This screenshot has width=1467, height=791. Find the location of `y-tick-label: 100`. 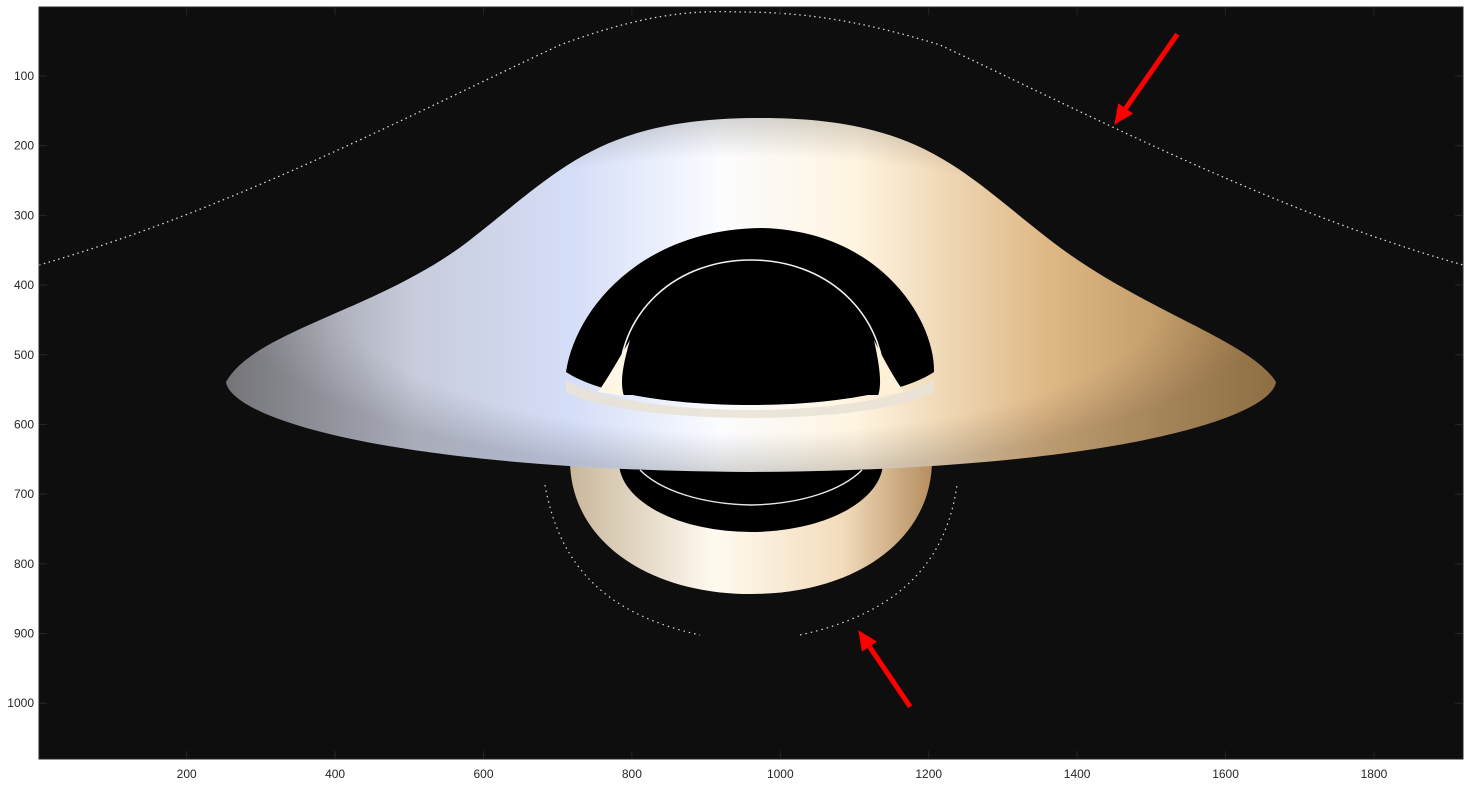

y-tick-label: 100 is located at coordinates (24, 76).